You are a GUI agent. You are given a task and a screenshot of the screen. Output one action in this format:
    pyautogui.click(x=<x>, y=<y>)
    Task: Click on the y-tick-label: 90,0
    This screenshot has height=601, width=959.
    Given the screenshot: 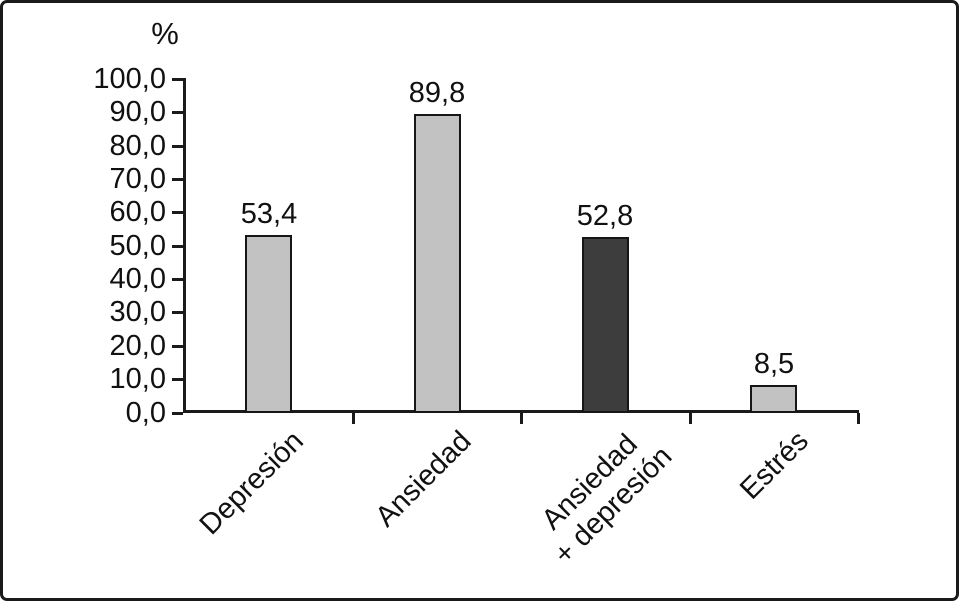 What is the action you would take?
    pyautogui.click(x=137, y=112)
    